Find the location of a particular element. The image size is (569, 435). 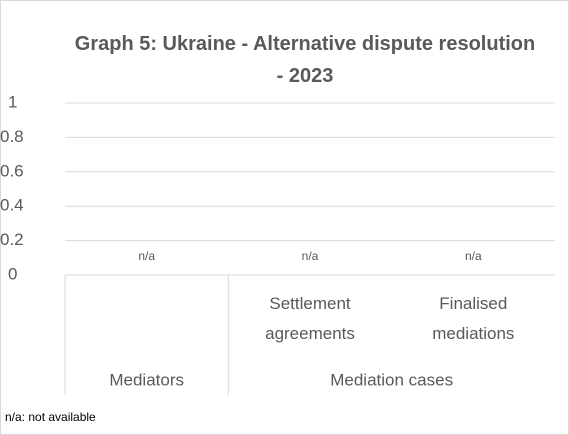

footnote: n/a: not available is located at coordinates (50, 417).